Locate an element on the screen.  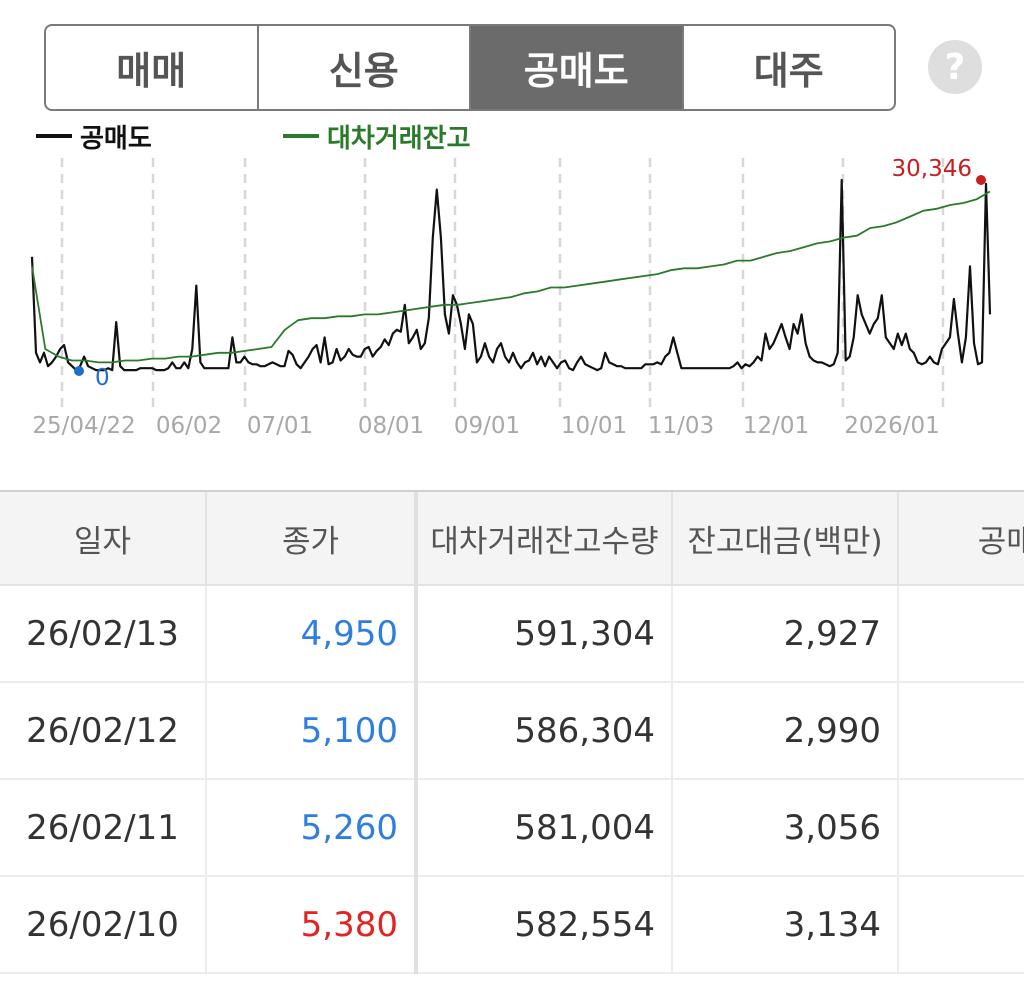
tab-stock-lending: 대주 is located at coordinates (788, 71).